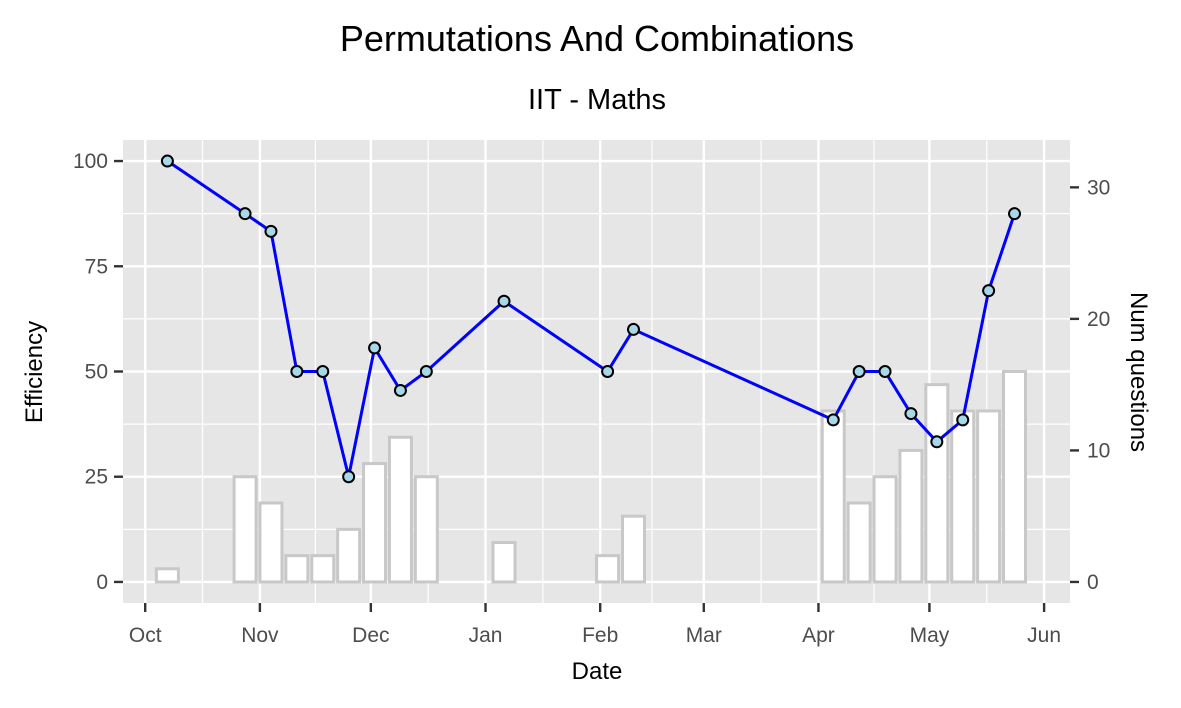 This screenshot has width=1181, height=708. Describe the element at coordinates (96, 477) in the screenshot. I see `y-tick-label: 25` at that location.